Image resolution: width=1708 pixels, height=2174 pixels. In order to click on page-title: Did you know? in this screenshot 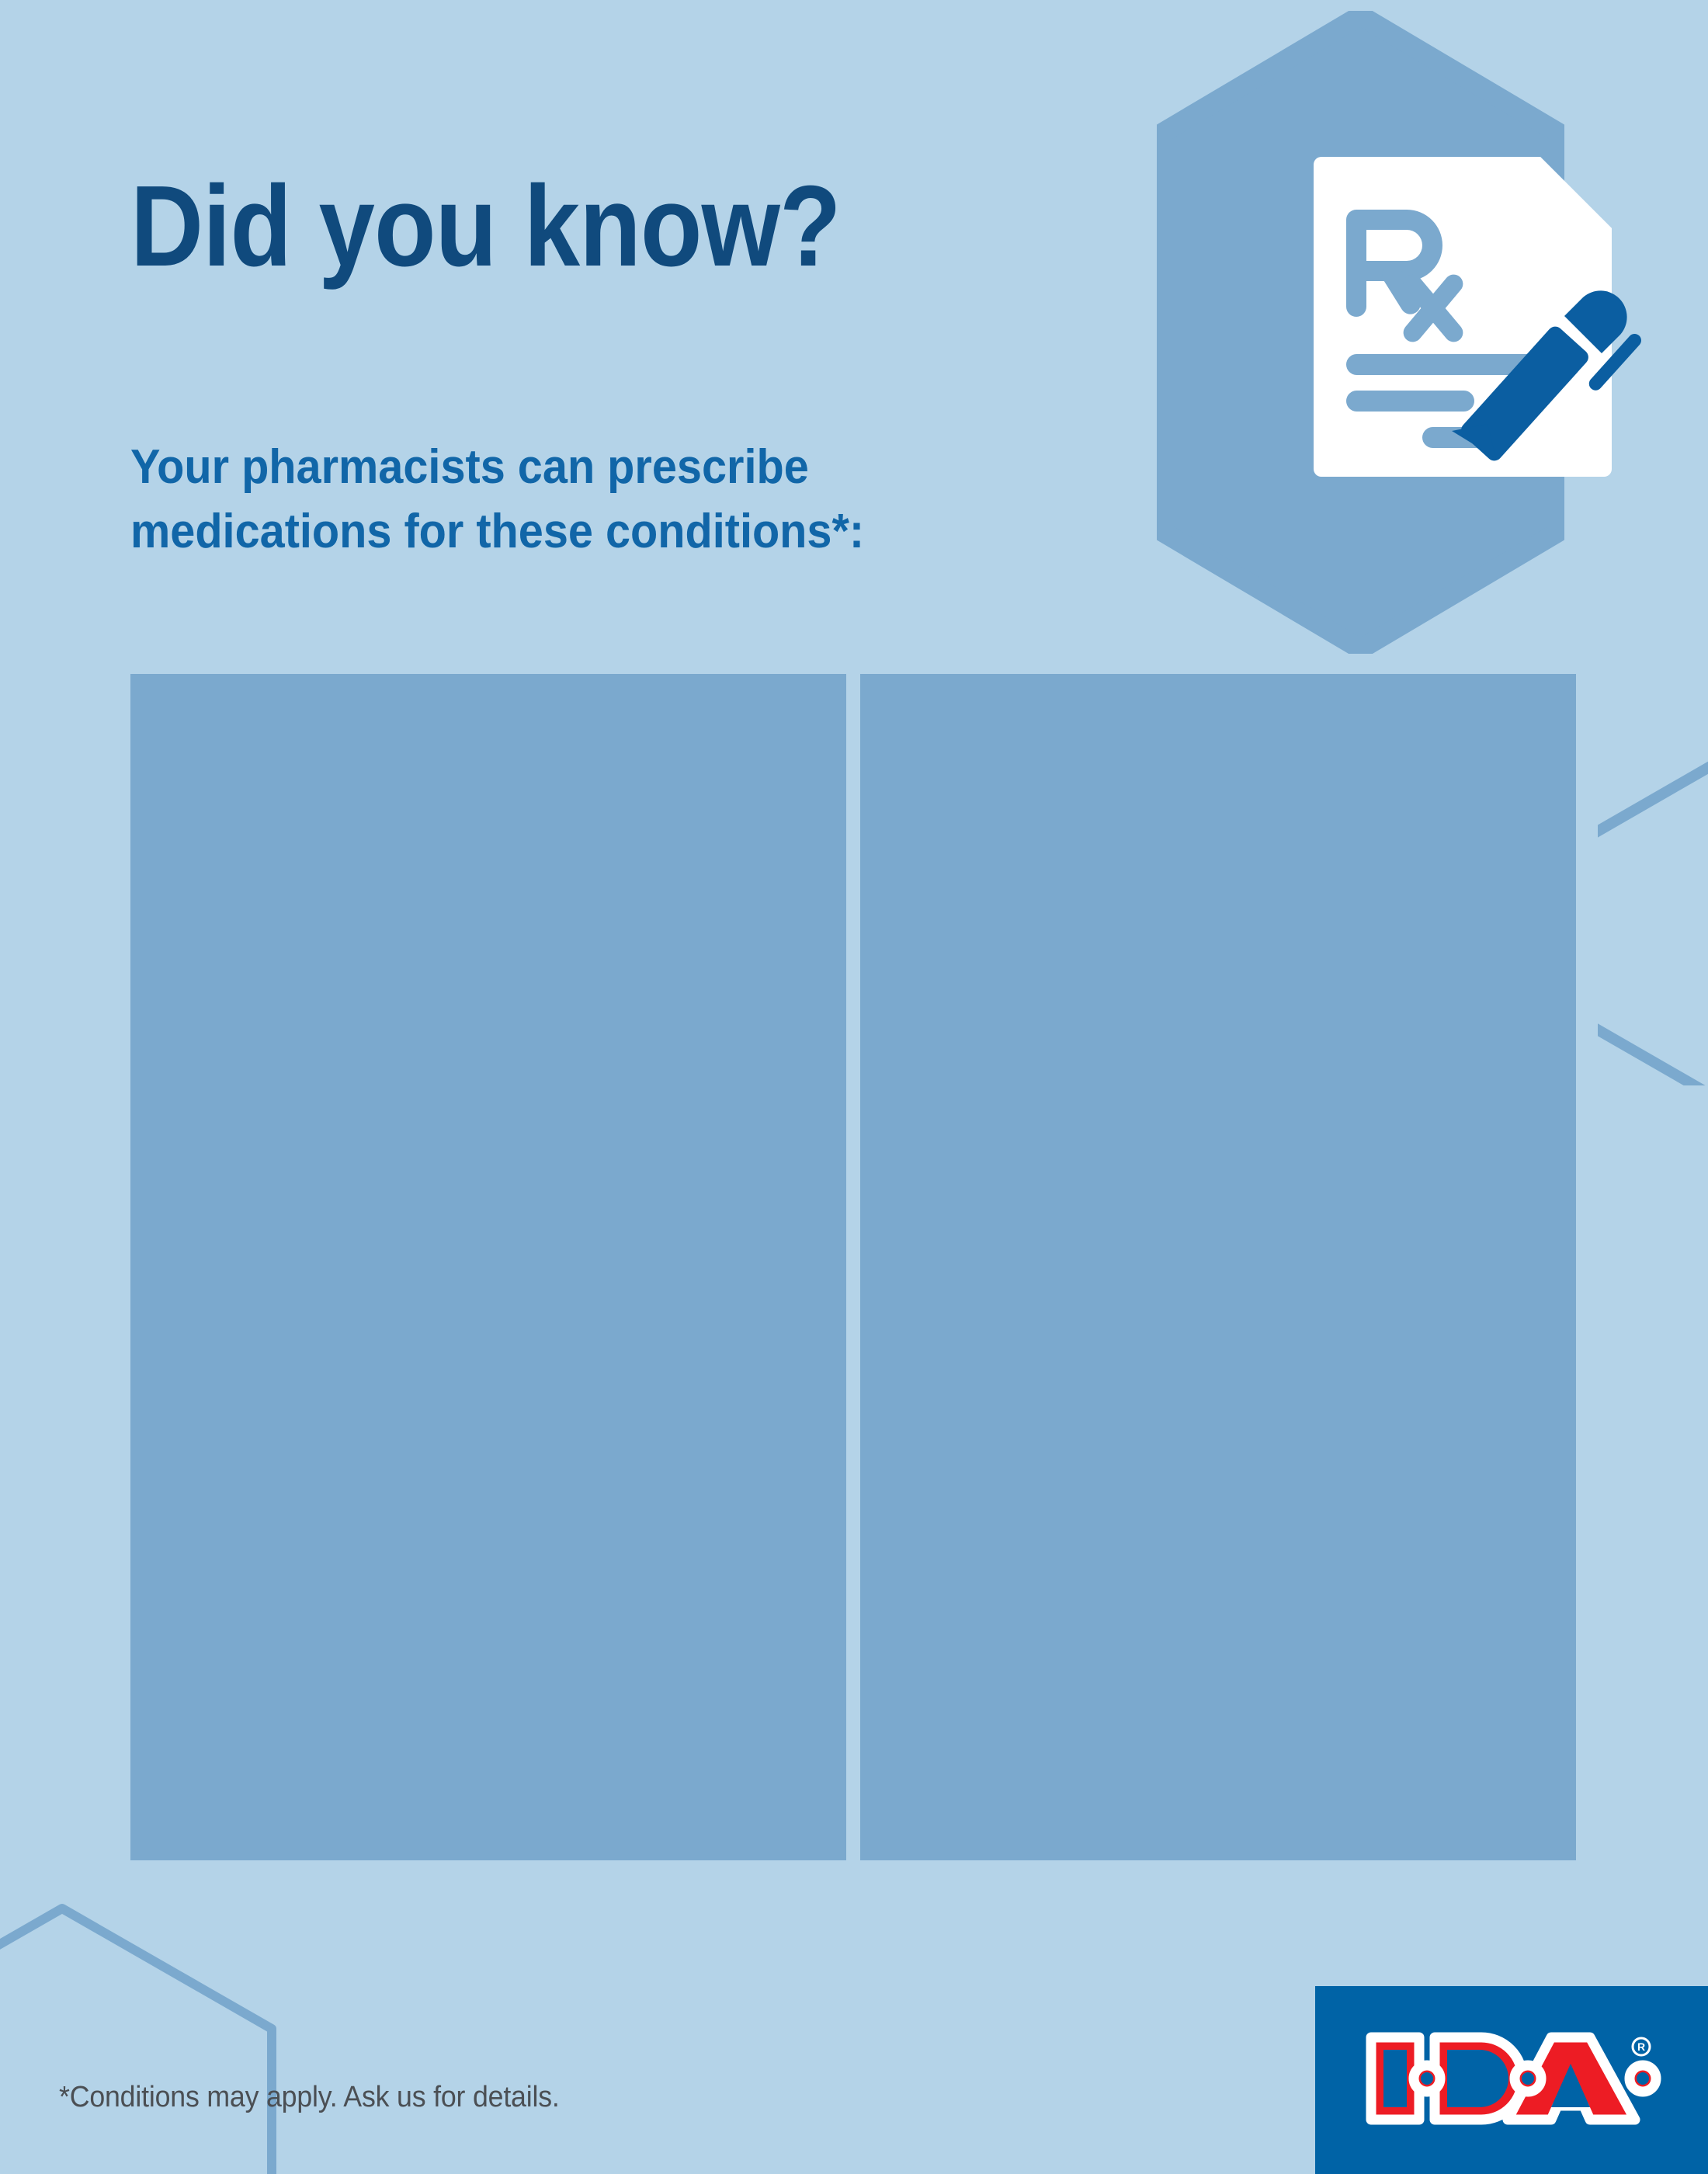, I will do `click(486, 226)`.